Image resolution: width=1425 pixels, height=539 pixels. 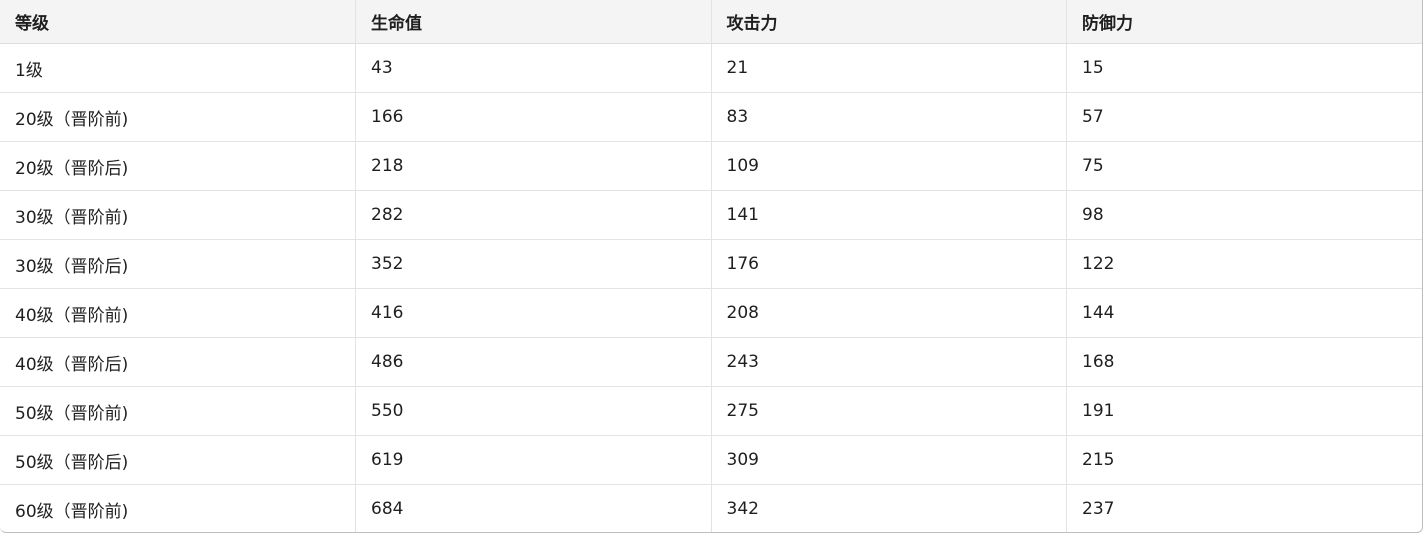 What do you see at coordinates (1244, 264) in the screenshot?
I see `cell-defense: 122` at bounding box center [1244, 264].